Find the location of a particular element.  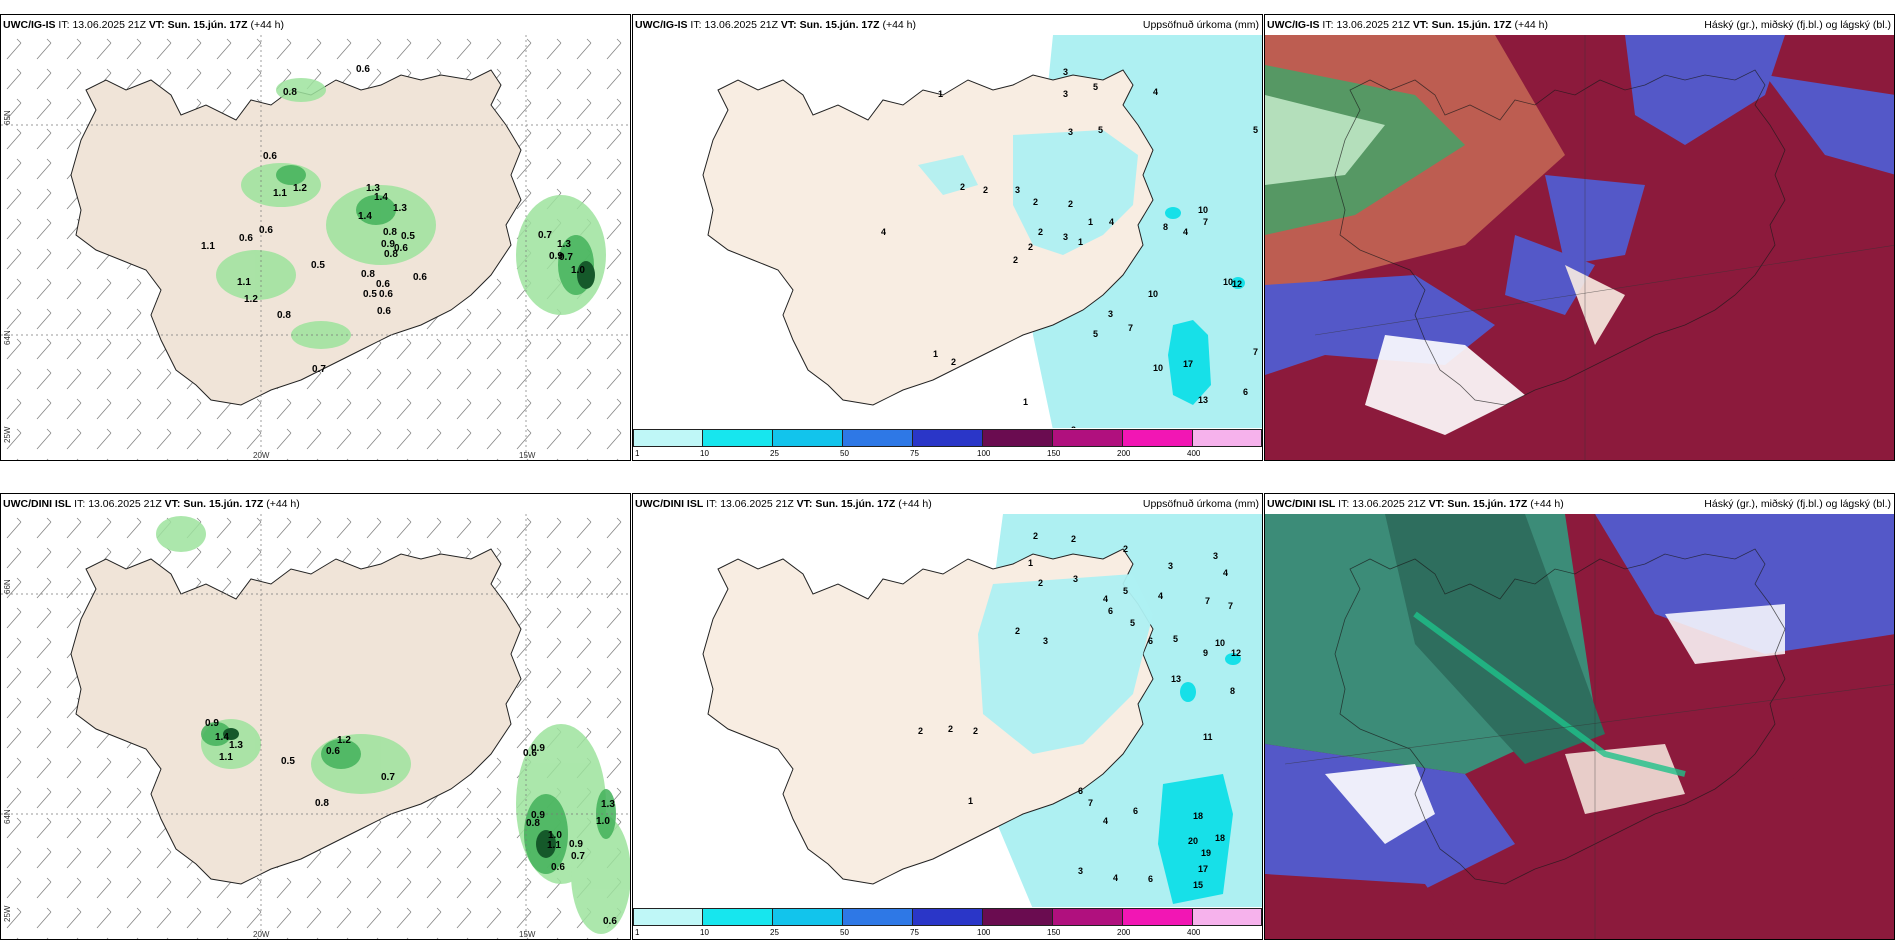

value-label: 1.0 is located at coordinates (603, 821).